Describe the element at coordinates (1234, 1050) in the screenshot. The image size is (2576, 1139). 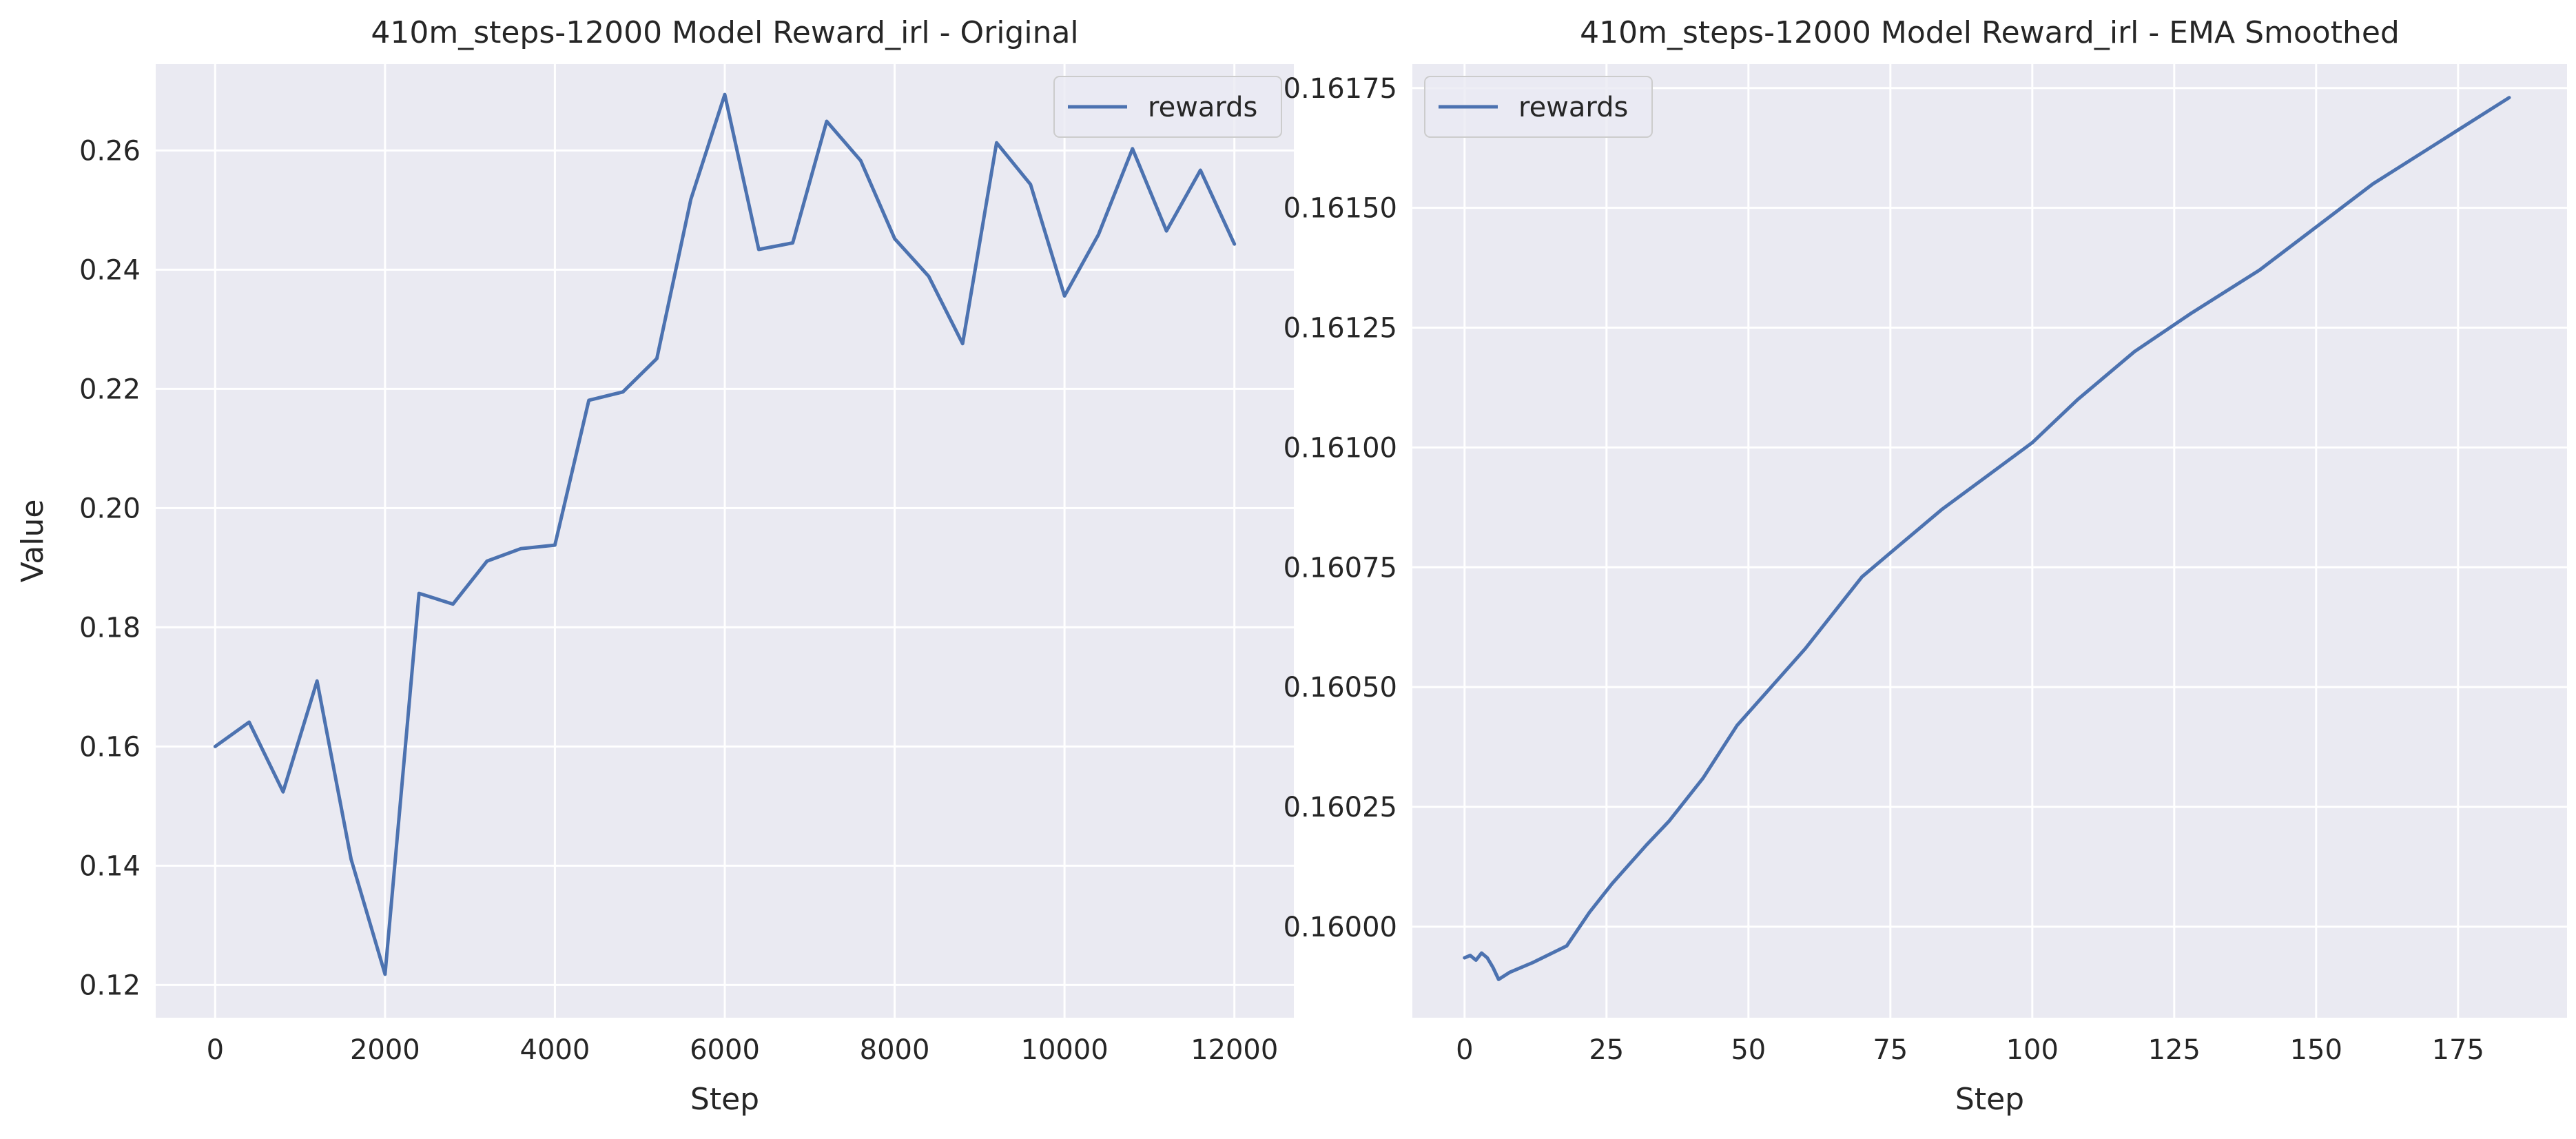
I see `x-tick-label: 12000` at that location.